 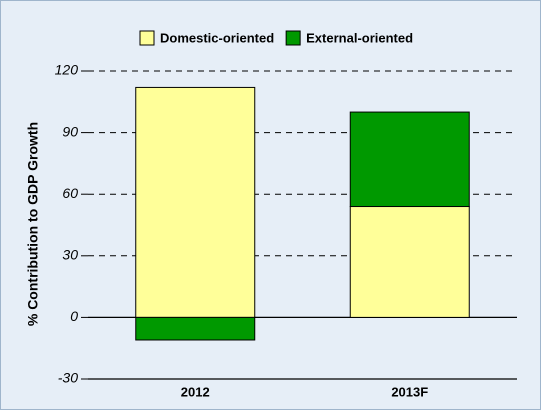 I want to click on y-tick-label: 30, so click(x=70, y=255).